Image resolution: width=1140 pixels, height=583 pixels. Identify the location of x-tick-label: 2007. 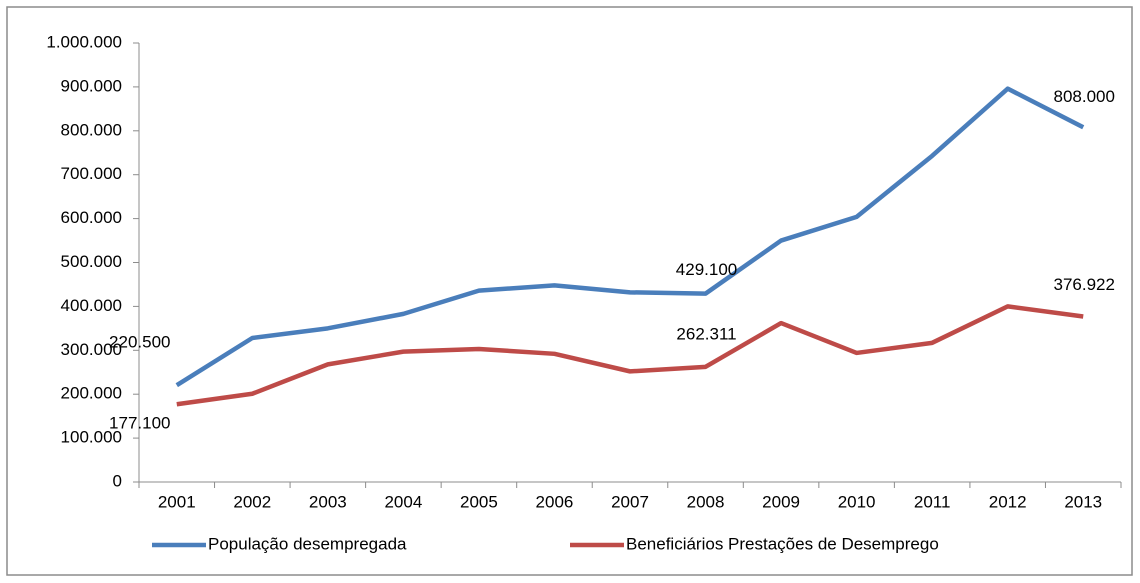
(630, 501).